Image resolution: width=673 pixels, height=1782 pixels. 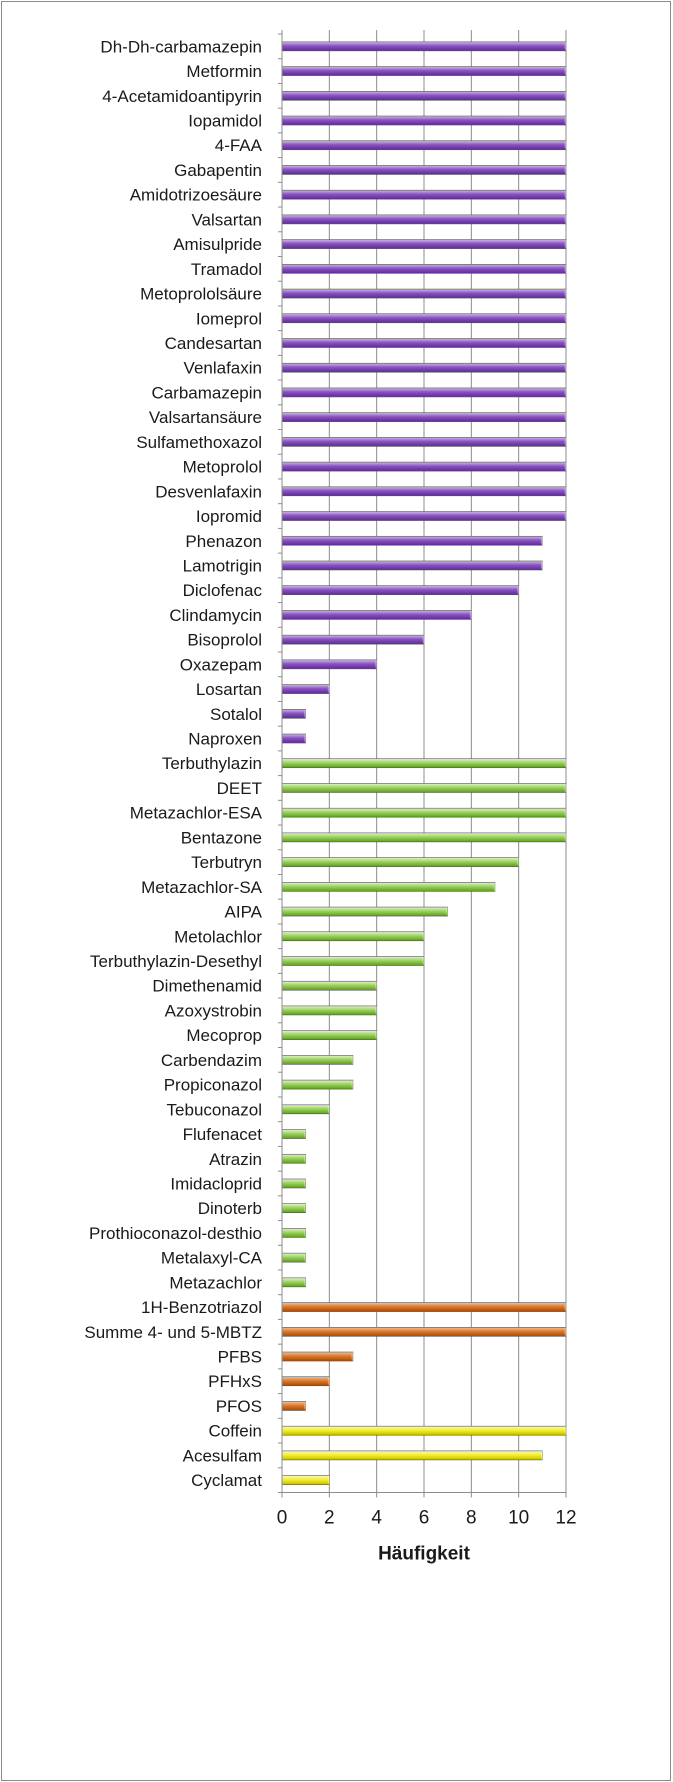 I want to click on category-label: Tramadol, so click(x=226, y=269).